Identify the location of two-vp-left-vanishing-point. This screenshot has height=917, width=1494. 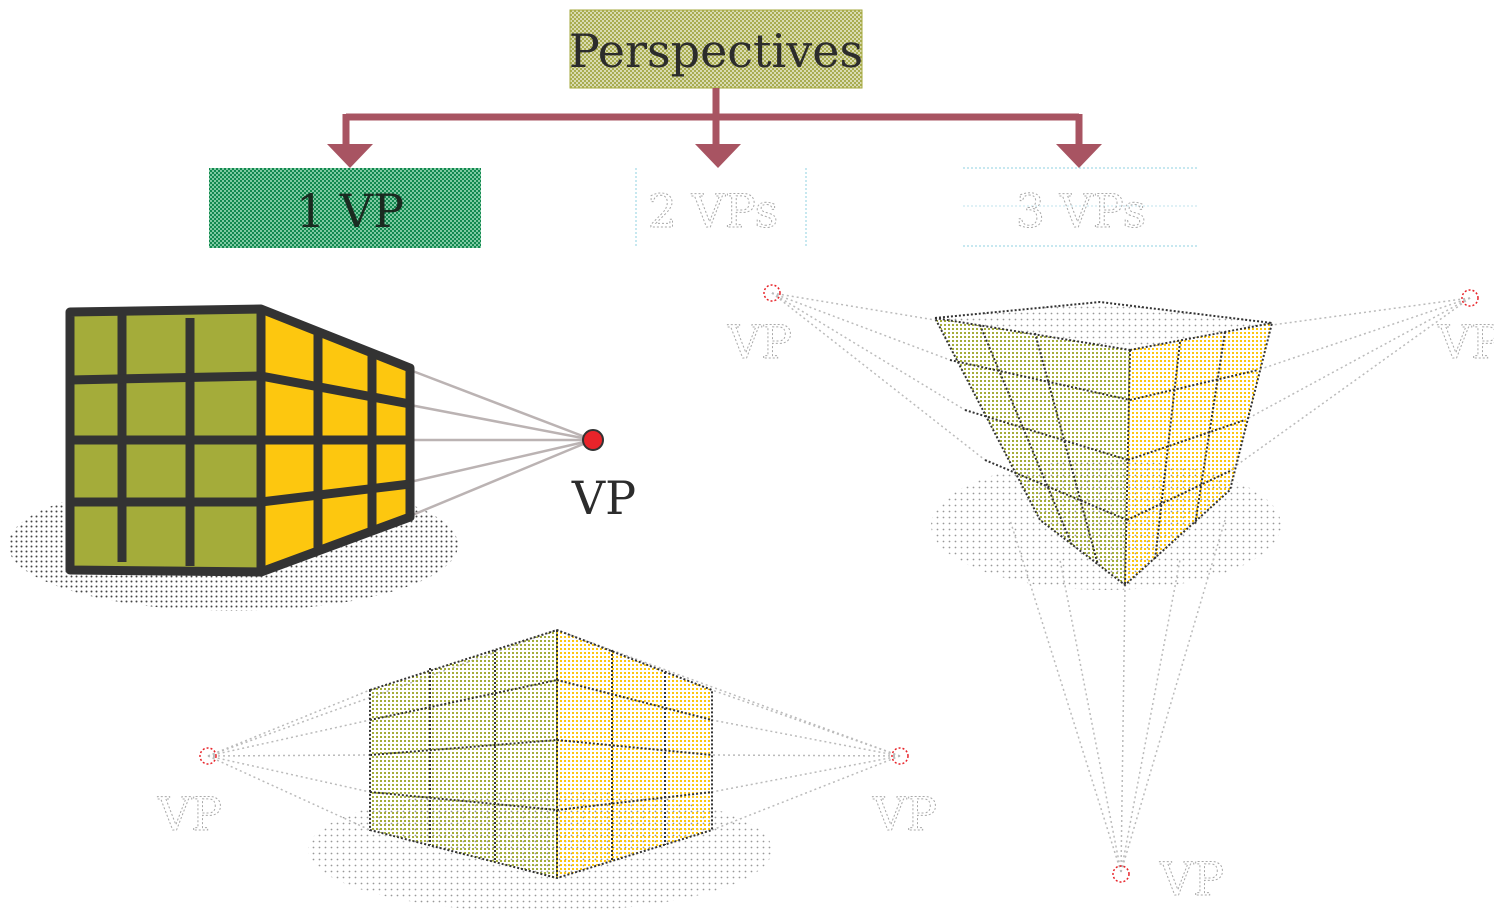
(208, 756).